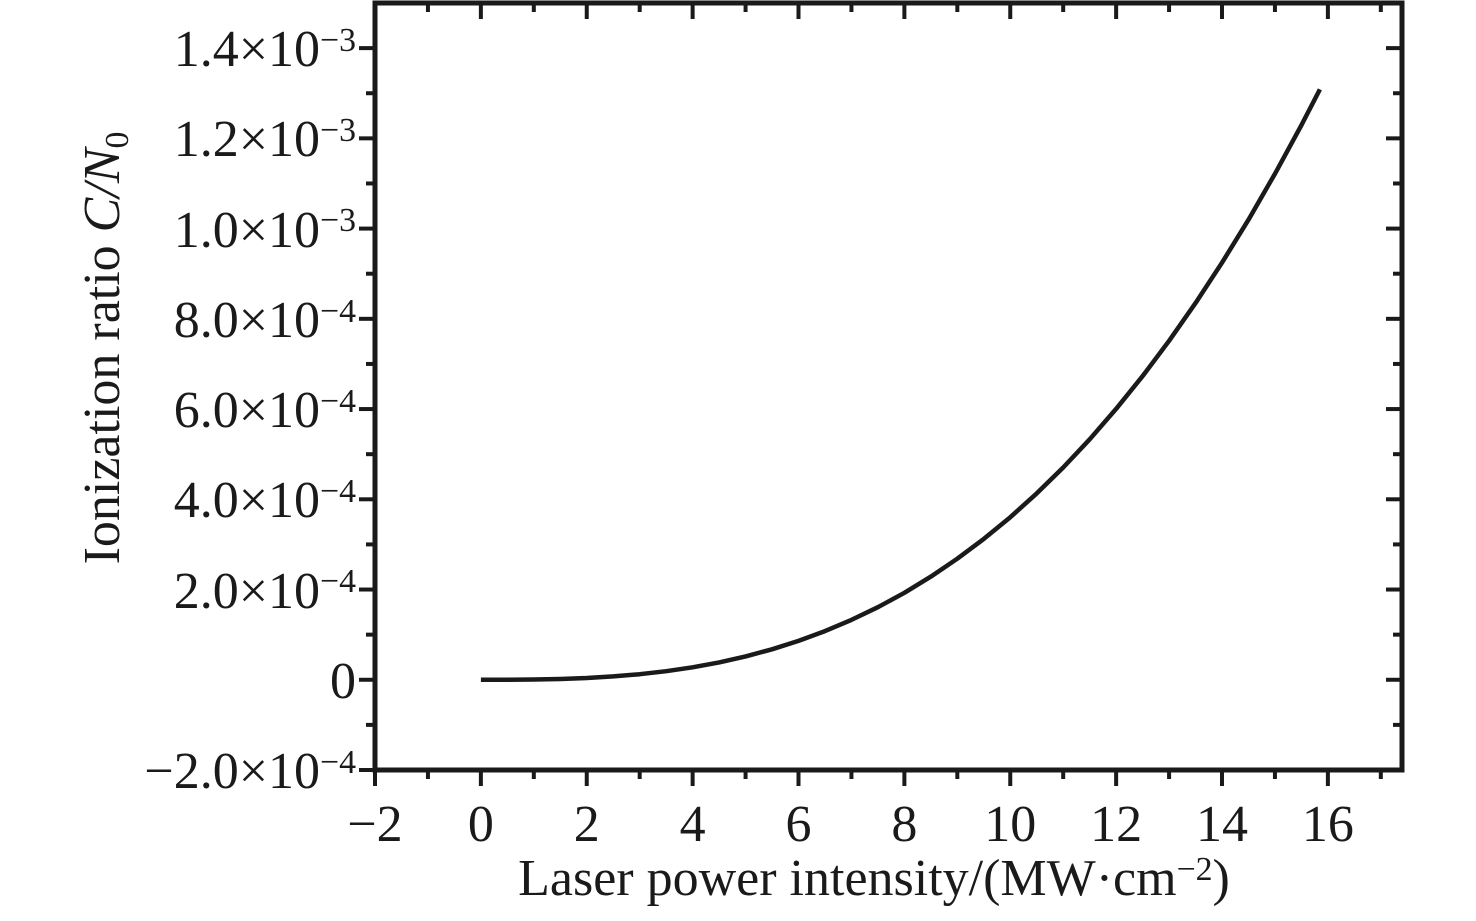  I want to click on x-axis-title-exponent: −2, so click(1194, 869).